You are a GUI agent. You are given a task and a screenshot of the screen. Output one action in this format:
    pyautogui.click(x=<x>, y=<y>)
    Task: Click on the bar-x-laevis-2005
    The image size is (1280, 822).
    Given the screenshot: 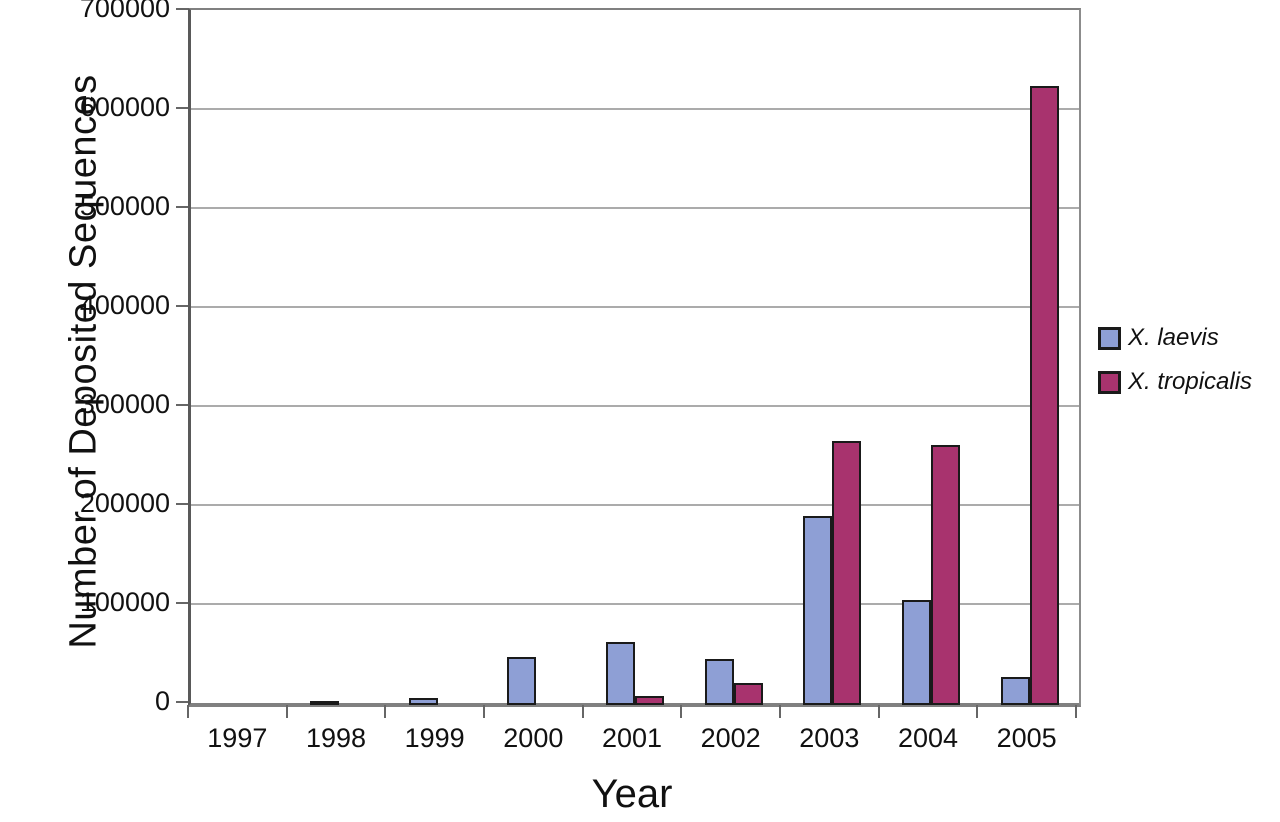 What is the action you would take?
    pyautogui.click(x=1015, y=691)
    